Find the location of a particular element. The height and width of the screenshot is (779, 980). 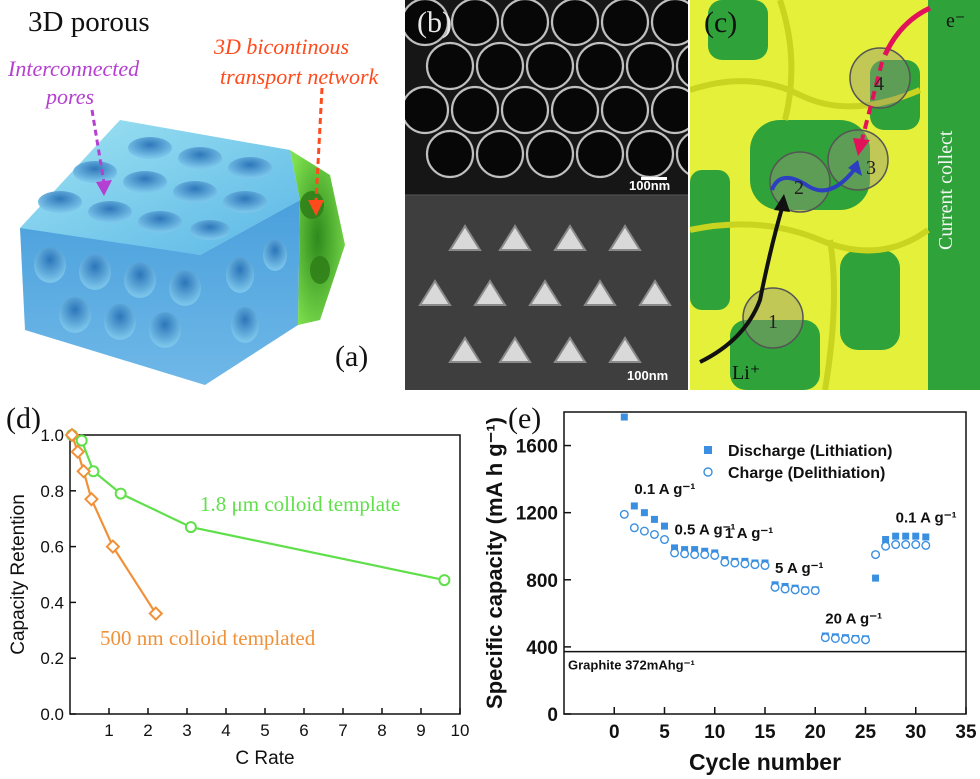

sem-micrograph is located at coordinates (546, 195).